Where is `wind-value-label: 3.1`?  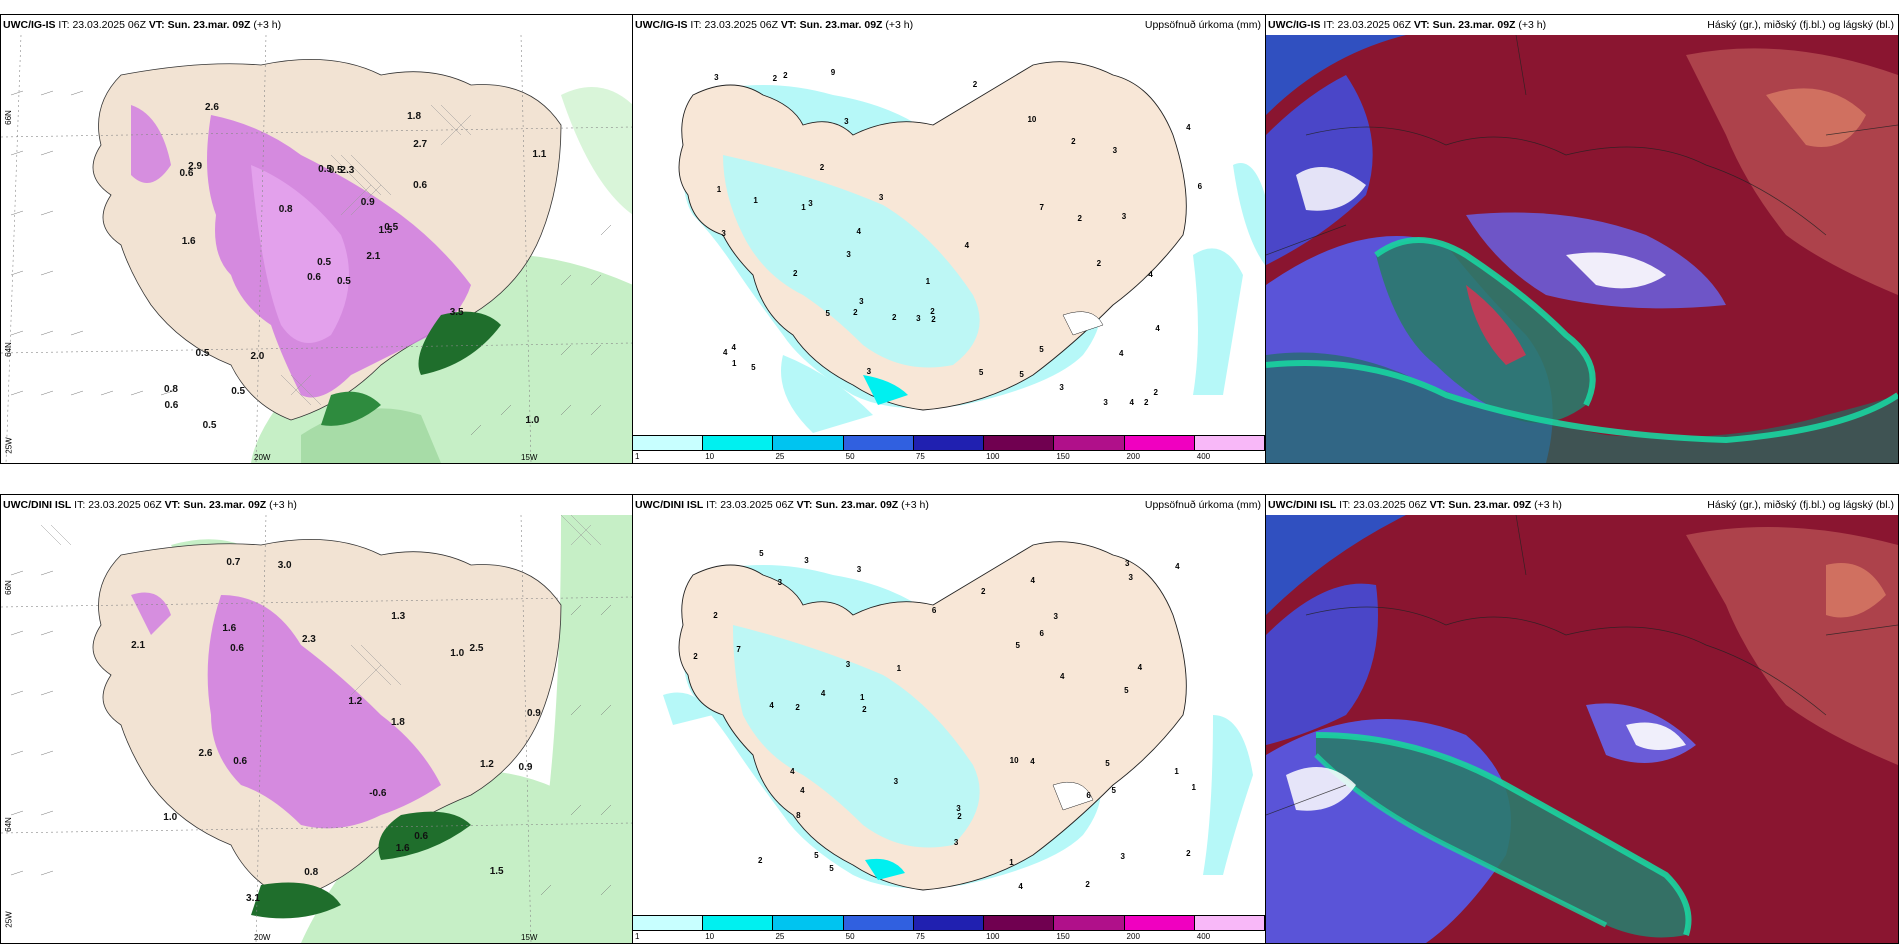
wind-value-label: 3.1 is located at coordinates (253, 899).